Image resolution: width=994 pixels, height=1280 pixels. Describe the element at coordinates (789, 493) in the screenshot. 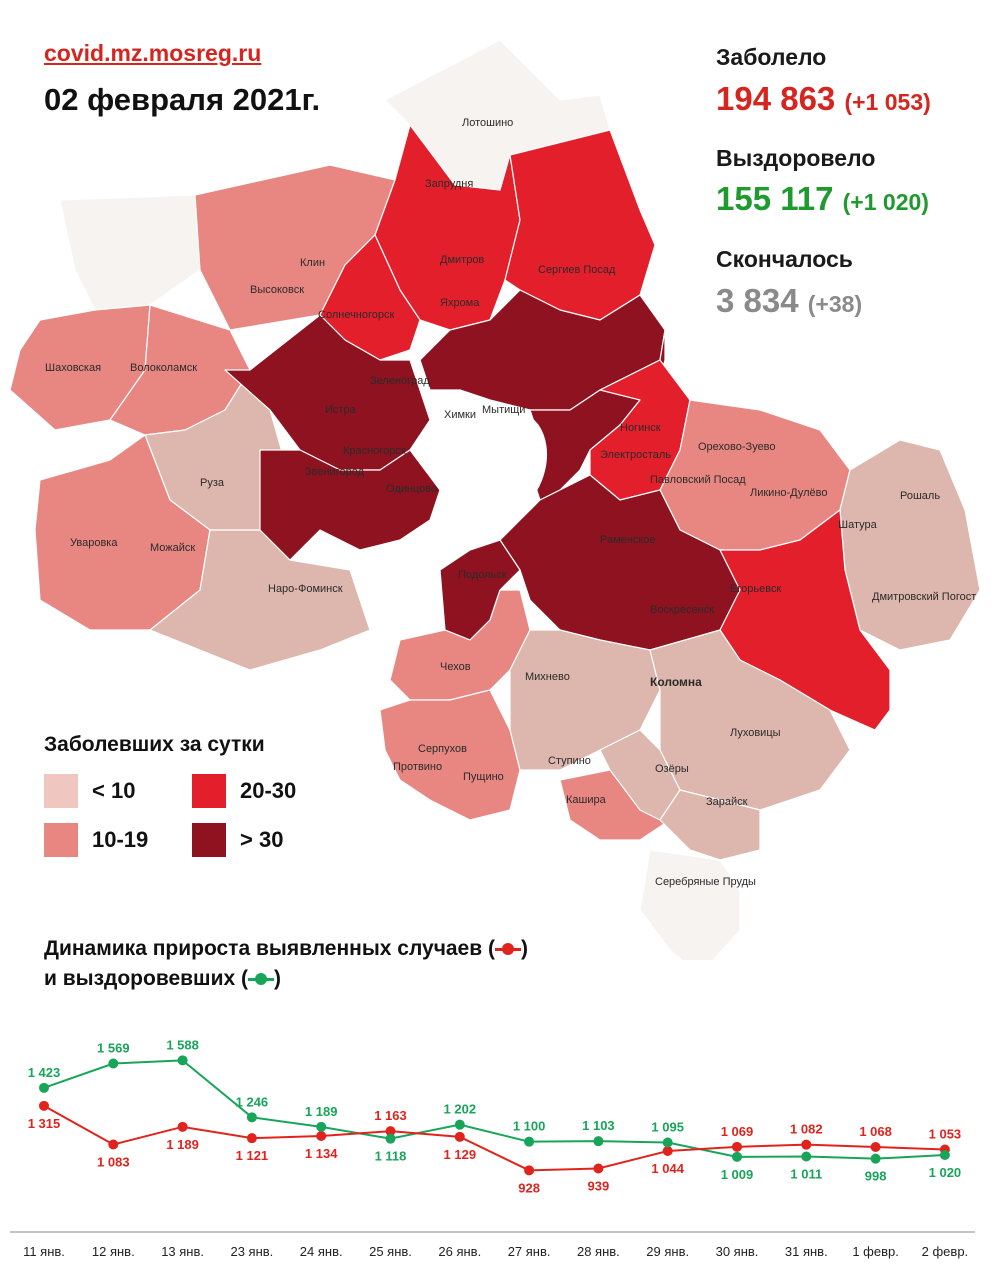

I see `place-label: Ликино-Дулёво` at that location.